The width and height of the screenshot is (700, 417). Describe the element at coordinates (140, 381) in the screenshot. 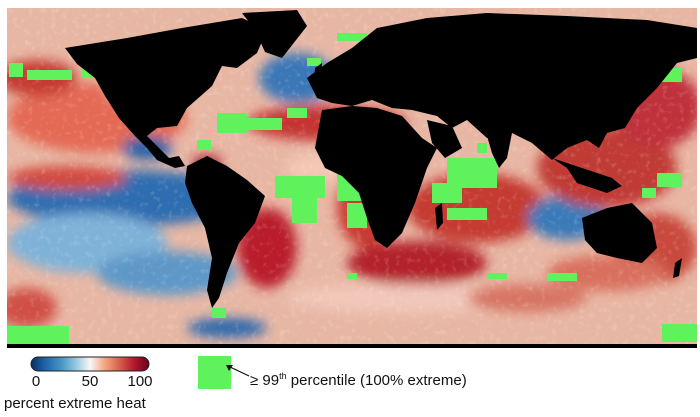

I see `colorbar-tick-100: 100` at that location.